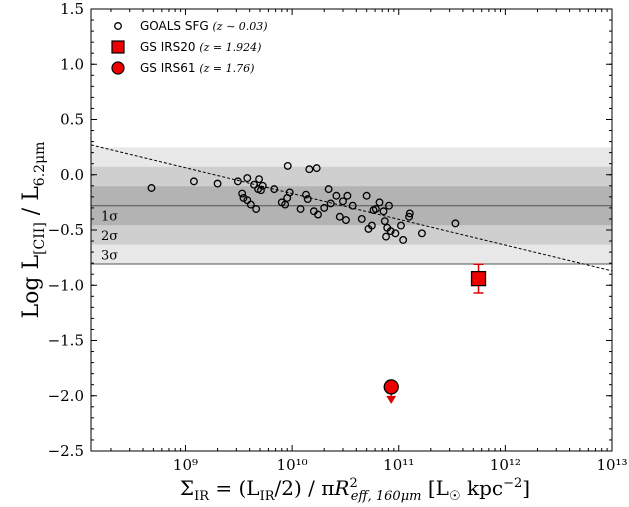 Image resolution: width=629 pixels, height=507 pixels. I want to click on x-tick-label: 10¹², so click(505, 465).